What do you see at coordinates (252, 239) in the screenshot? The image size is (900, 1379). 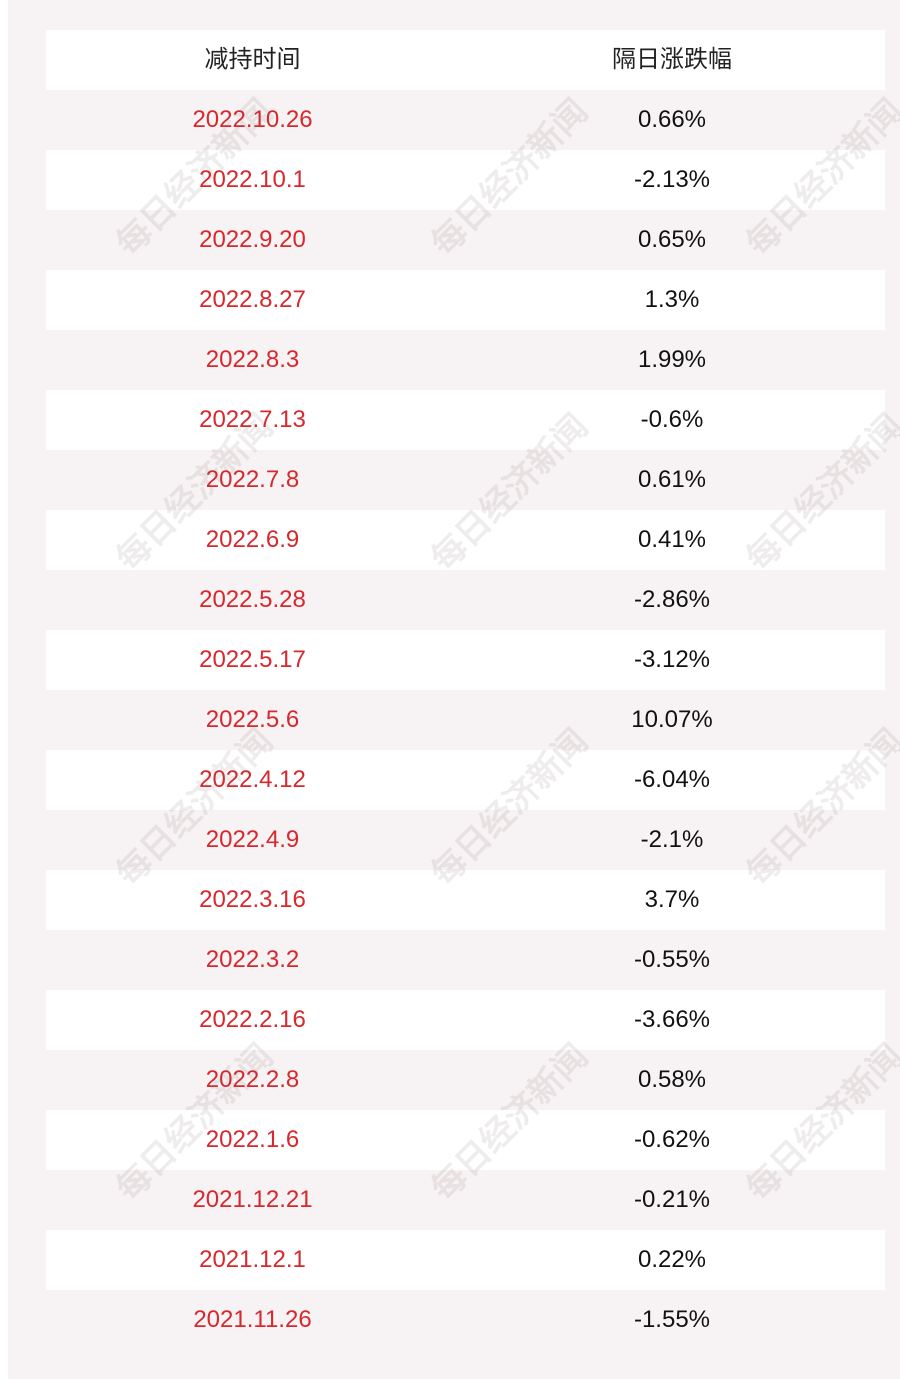 I see `date-cell: 2022.9.20` at bounding box center [252, 239].